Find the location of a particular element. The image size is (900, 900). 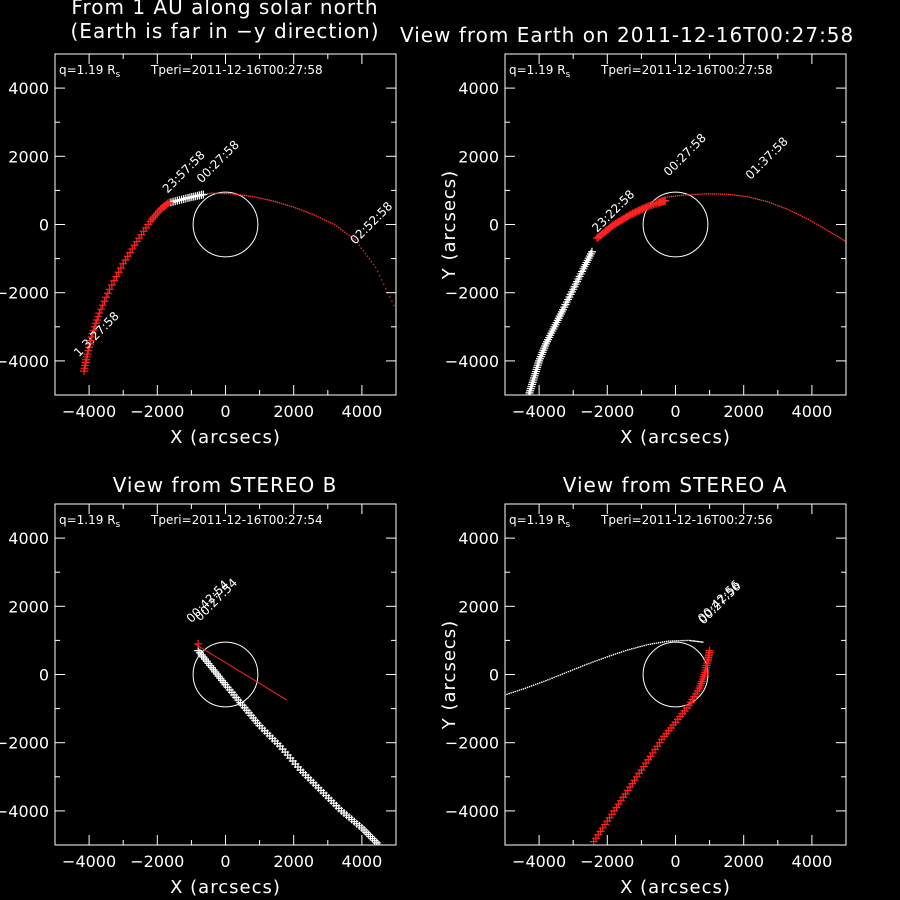

x-tick-label: −4000 is located at coordinates (539, 861).